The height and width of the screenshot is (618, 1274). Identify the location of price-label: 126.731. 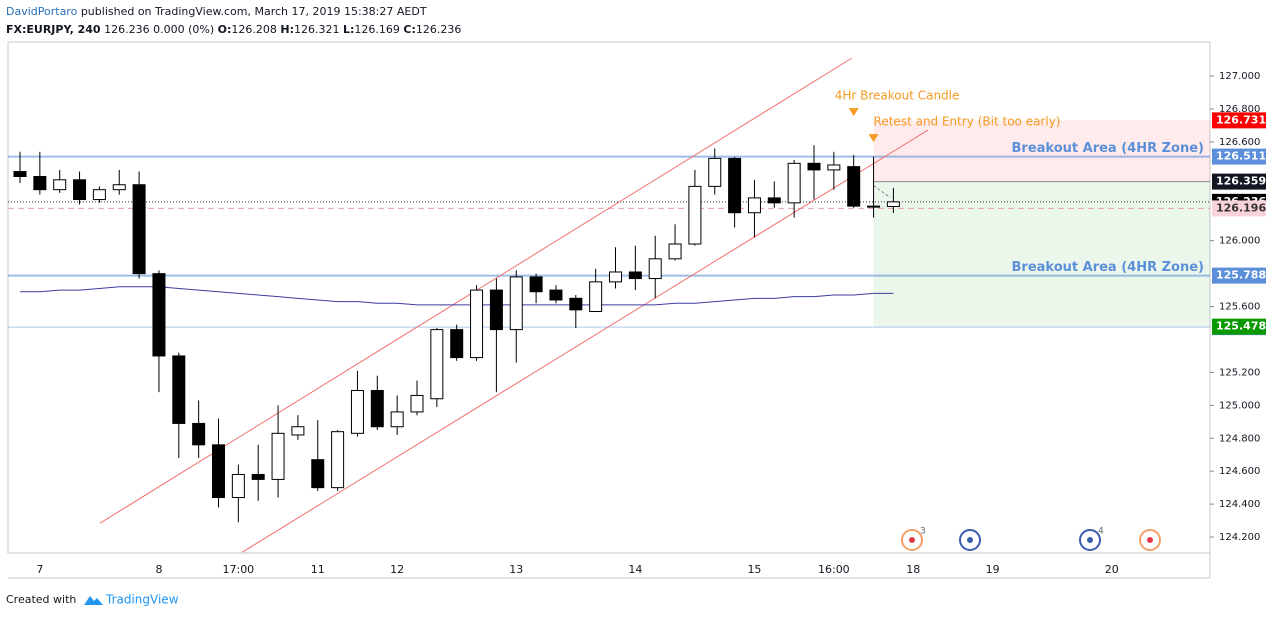
(1241, 119).